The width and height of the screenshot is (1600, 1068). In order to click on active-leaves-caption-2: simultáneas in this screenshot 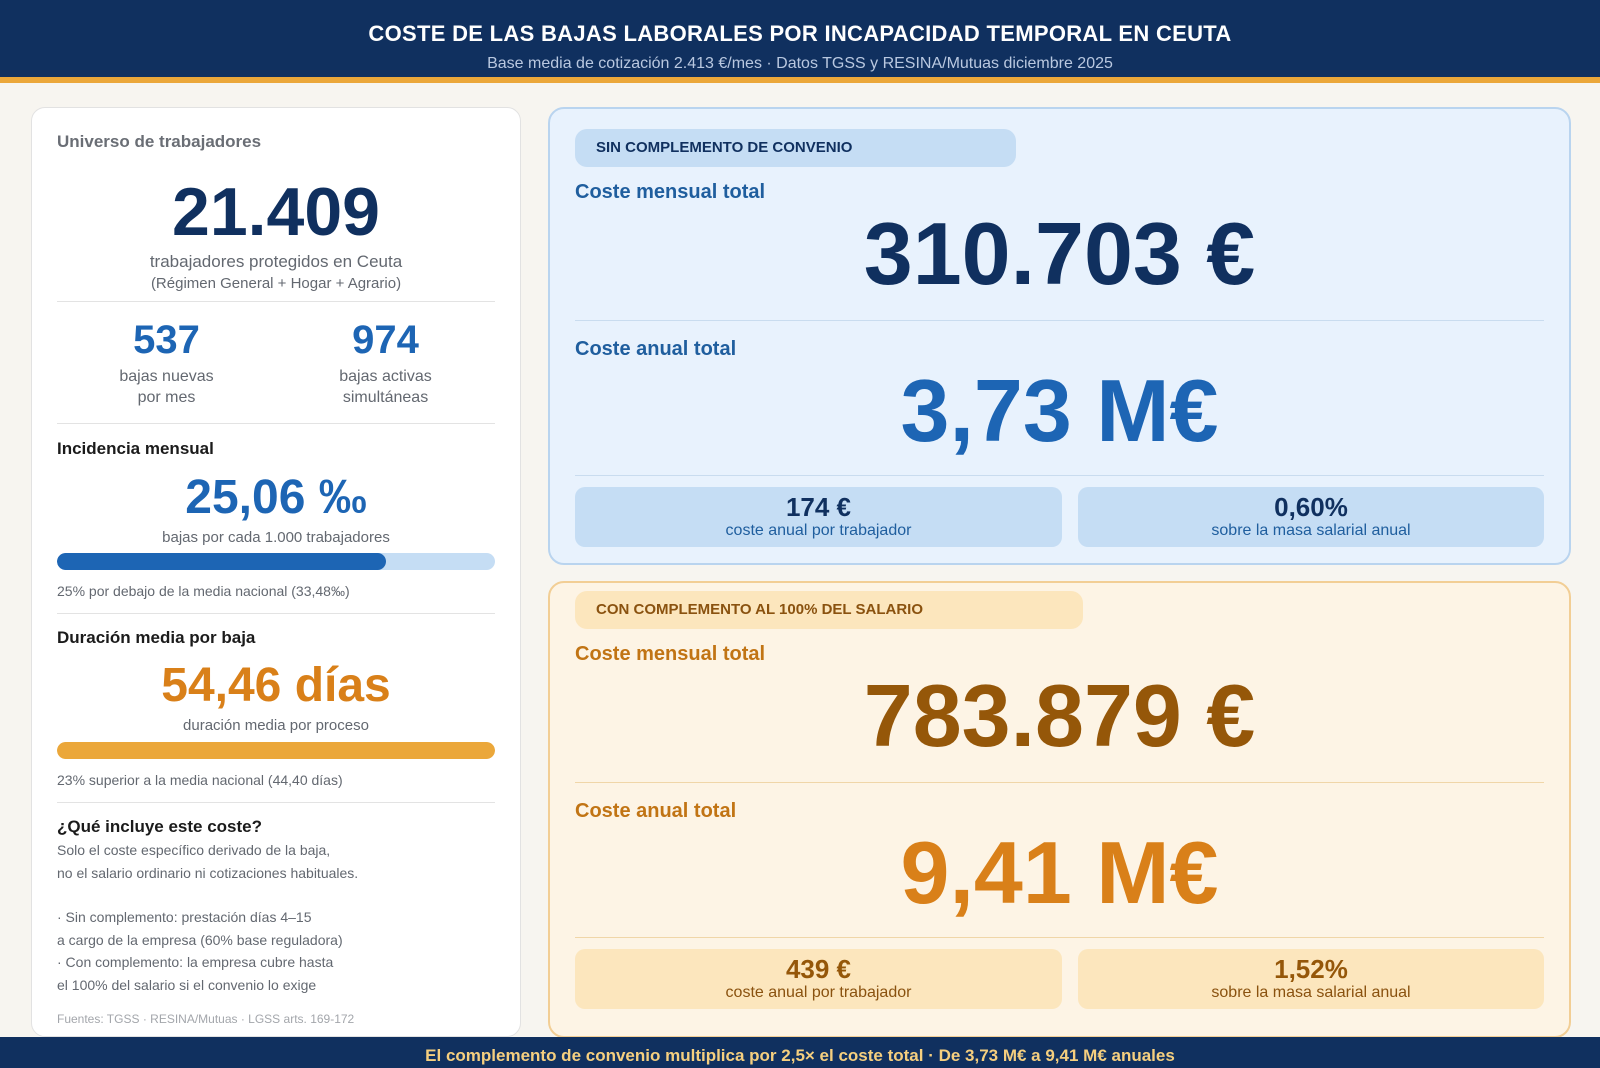, I will do `click(385, 397)`.